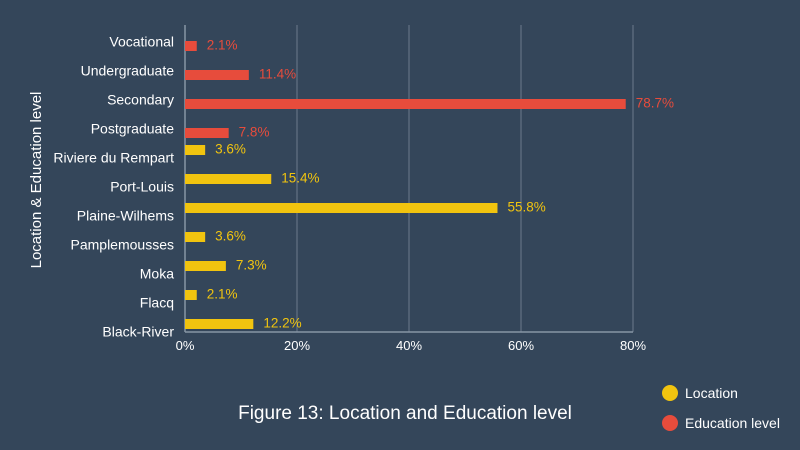 This screenshot has height=450, width=800. I want to click on bar-pamplemousses, so click(195, 237).